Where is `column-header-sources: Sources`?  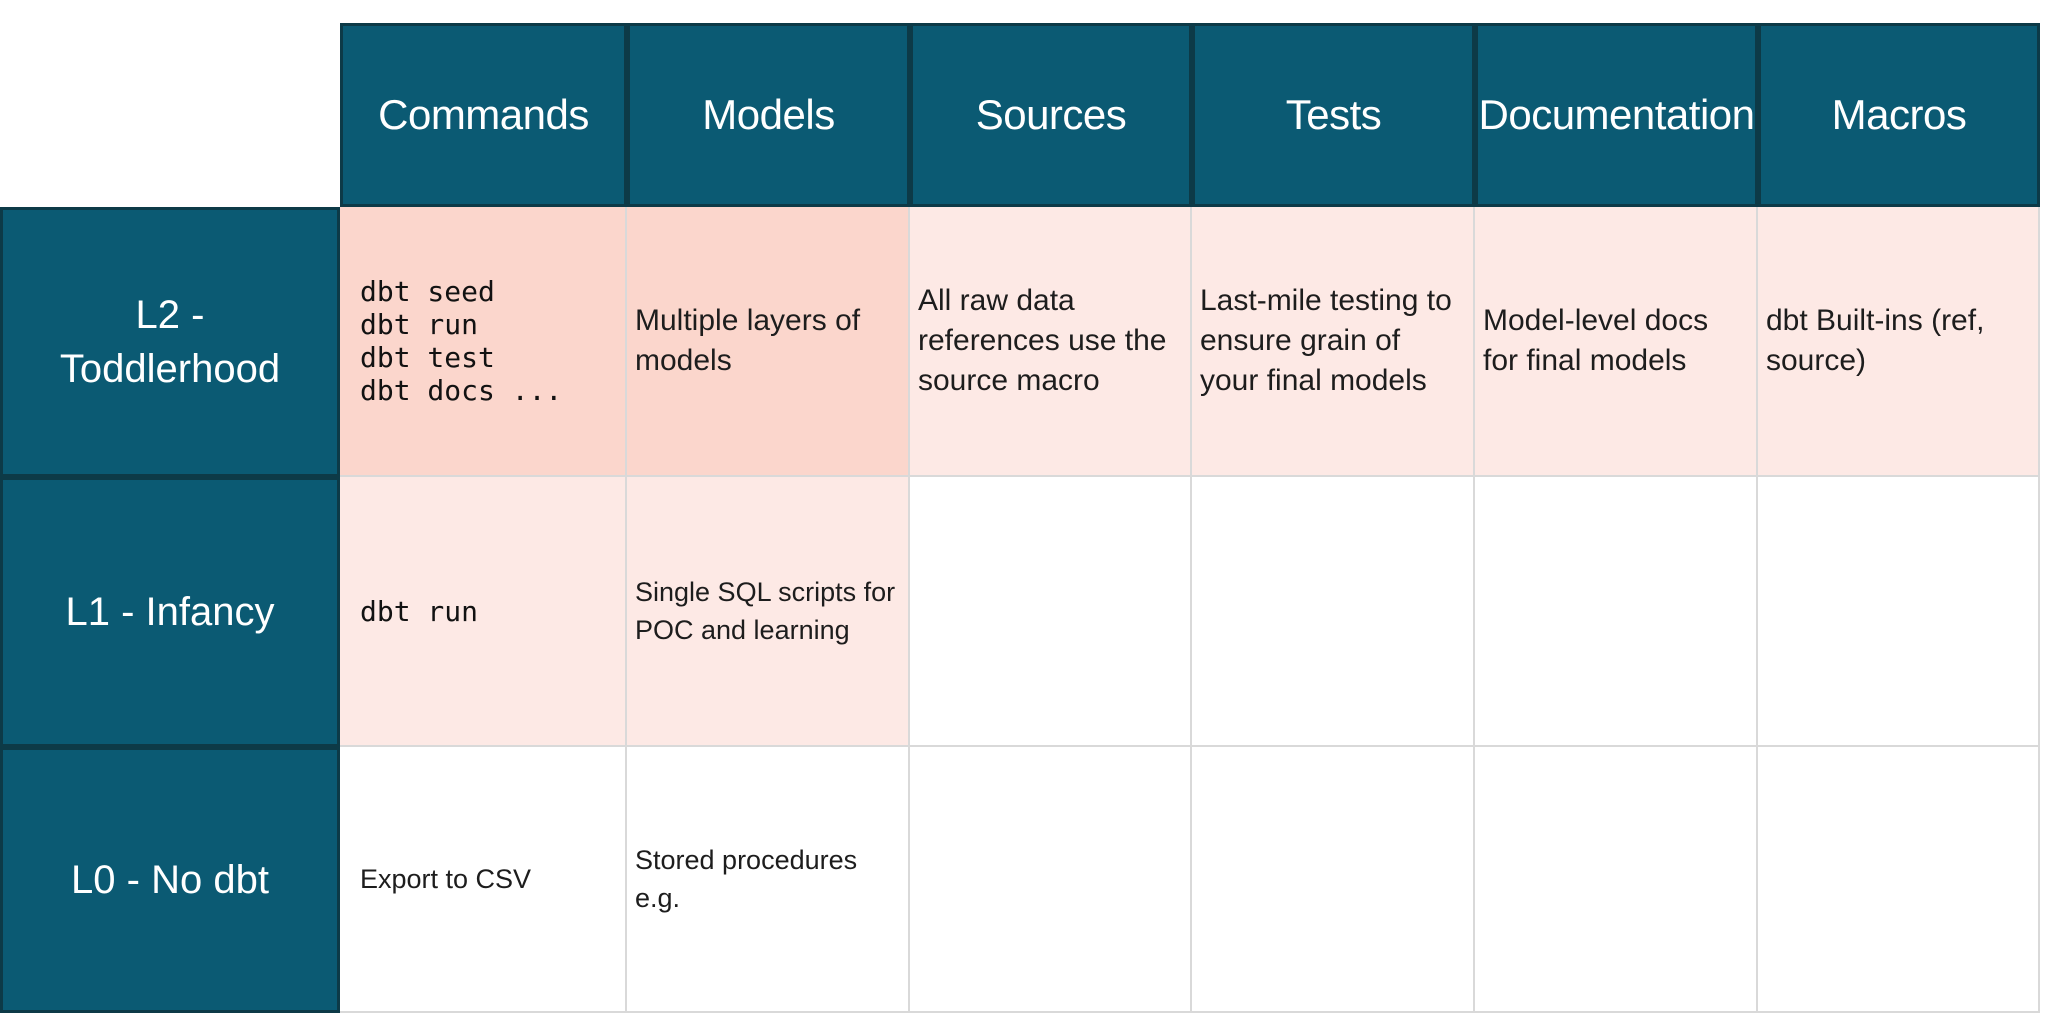 column-header-sources: Sources is located at coordinates (1051, 115).